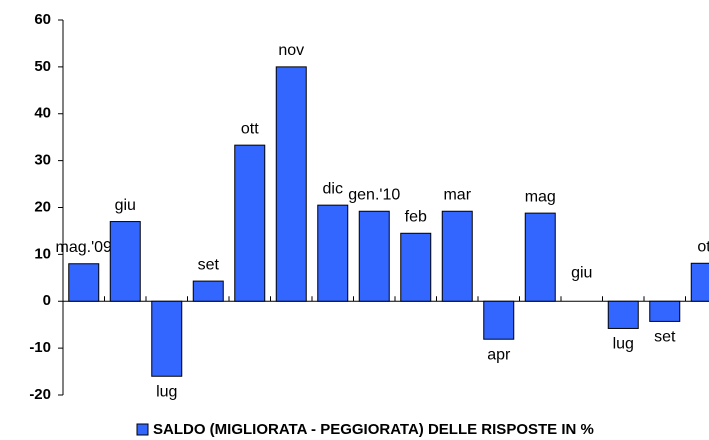  What do you see at coordinates (540, 196) in the screenshot?
I see `category-label: mag` at bounding box center [540, 196].